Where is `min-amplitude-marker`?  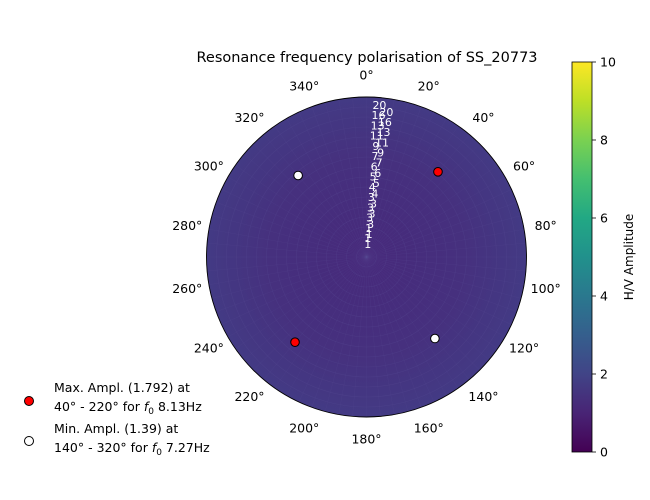
min-amplitude-marker is located at coordinates (435, 338).